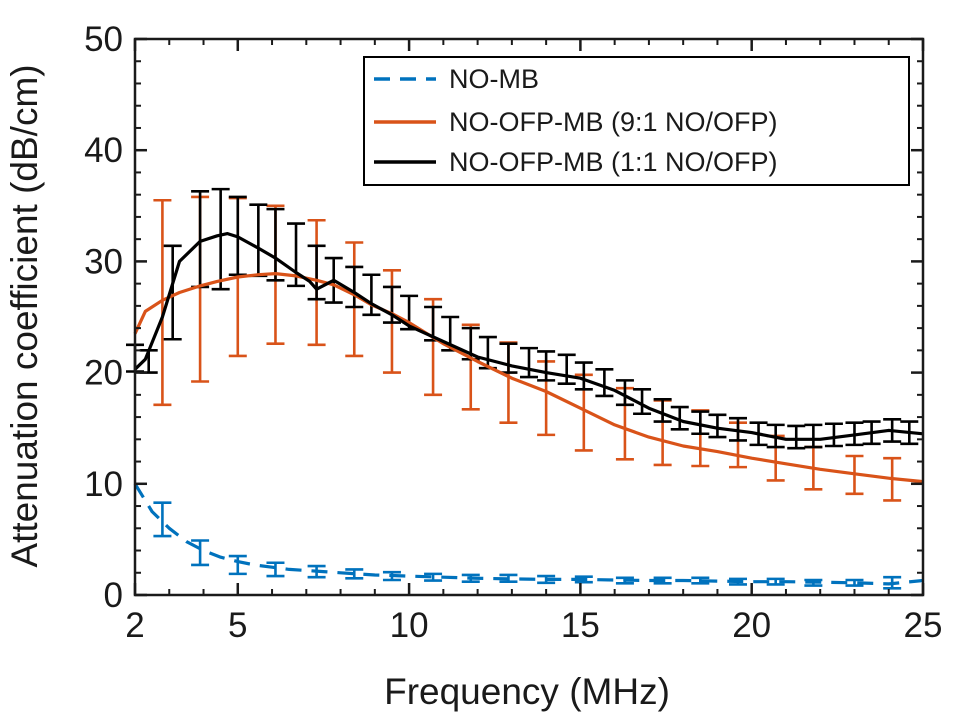 The height and width of the screenshot is (719, 953). I want to click on legend-label-no-ofp-mb-1-1: NO-OFP-MB (1:1 NO/OFP), so click(613, 162).